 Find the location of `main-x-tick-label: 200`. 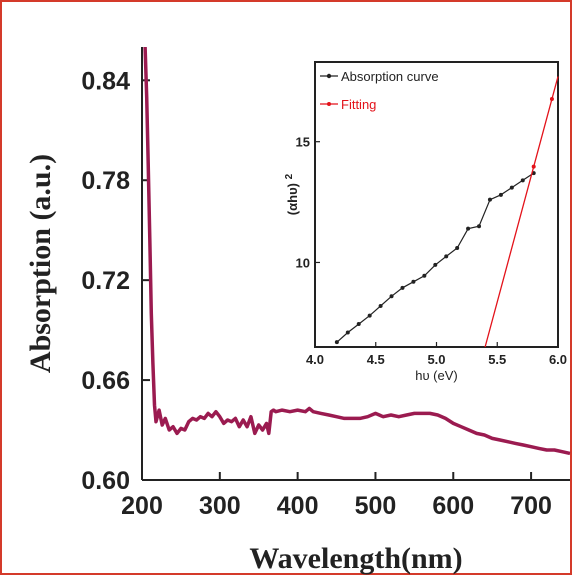

main-x-tick-label: 200 is located at coordinates (142, 506).